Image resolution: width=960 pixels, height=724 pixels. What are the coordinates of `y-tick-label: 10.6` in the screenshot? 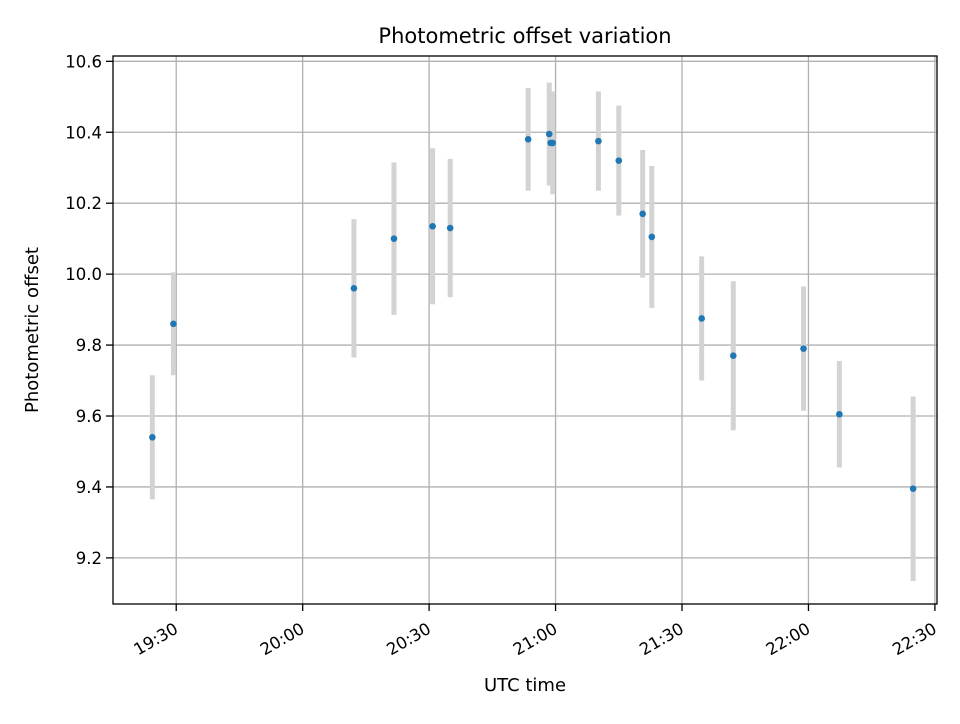 It's located at (83, 61).